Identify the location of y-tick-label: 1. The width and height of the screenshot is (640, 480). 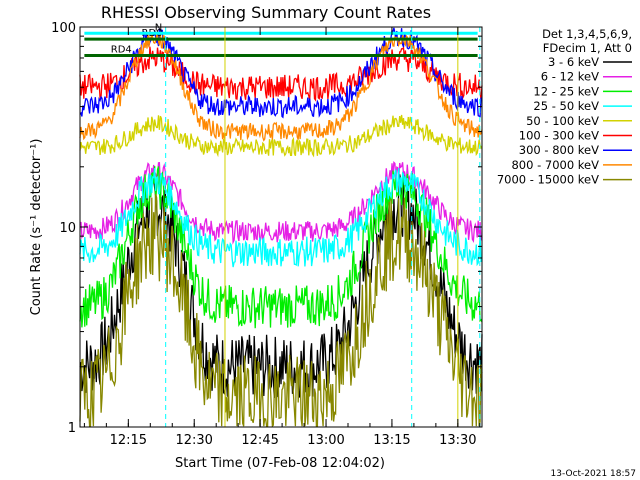
(72, 428).